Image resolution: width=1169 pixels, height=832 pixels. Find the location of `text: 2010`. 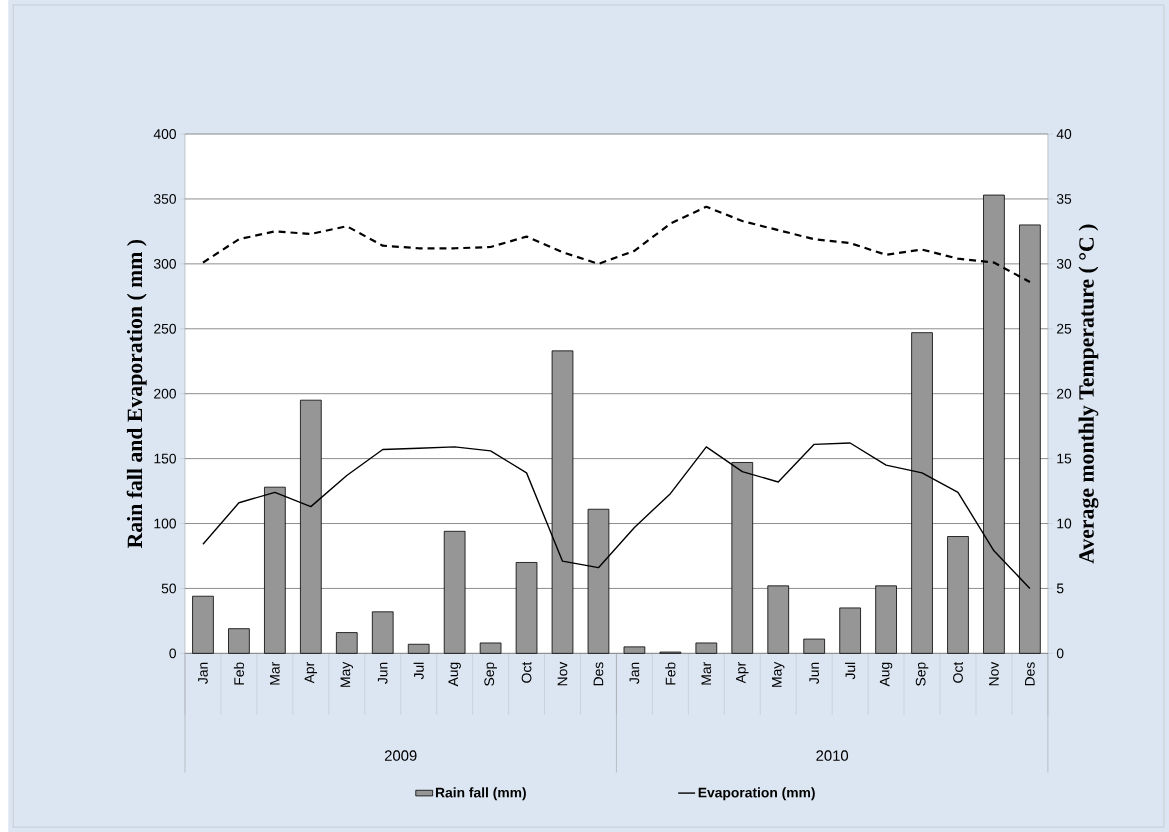

text: 2010 is located at coordinates (832, 755).